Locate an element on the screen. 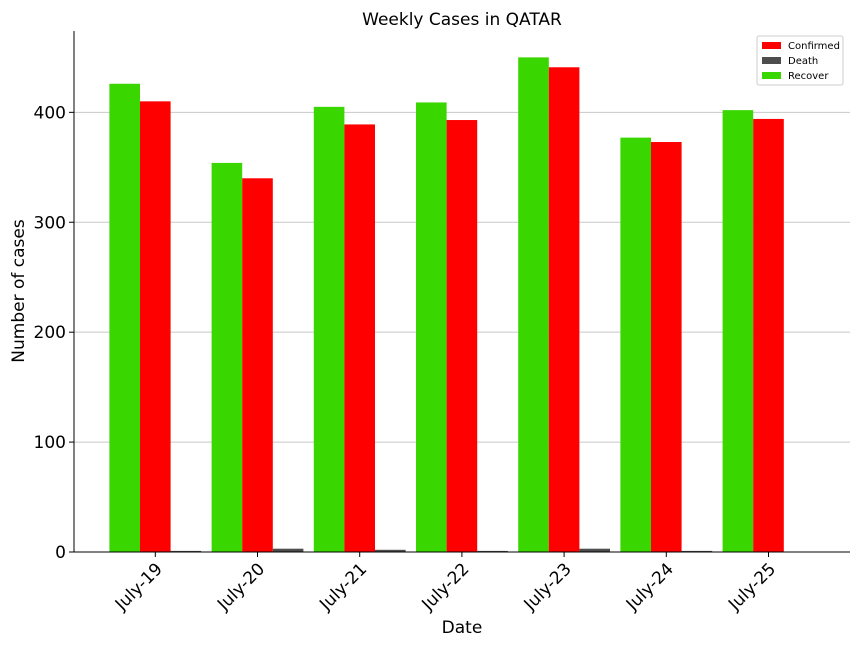 The height and width of the screenshot is (648, 864). legend-label-death: Death is located at coordinates (803, 61).